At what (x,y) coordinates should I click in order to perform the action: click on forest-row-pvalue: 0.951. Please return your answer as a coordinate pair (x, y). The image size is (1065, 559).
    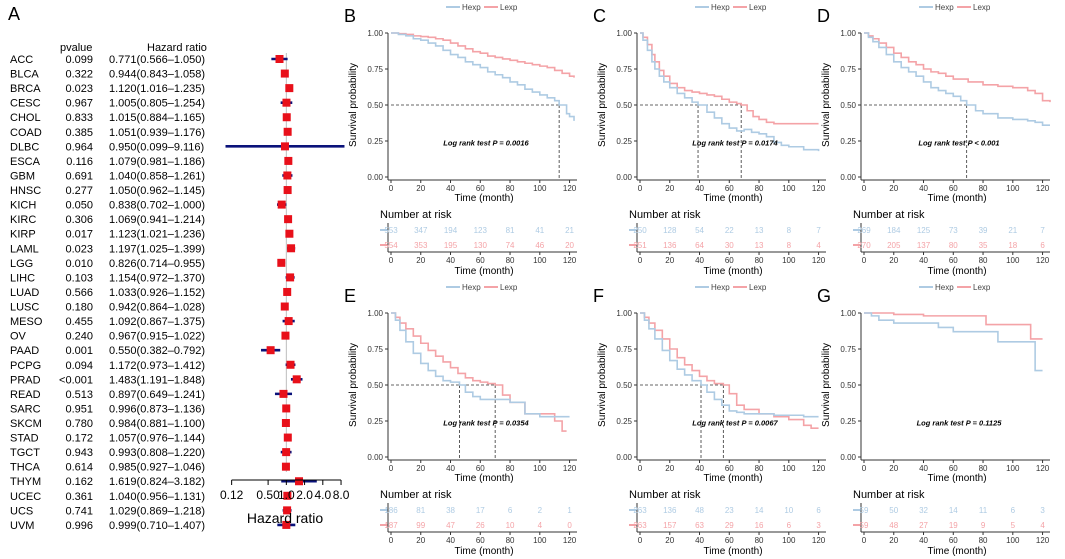
    Looking at the image, I should click on (79, 409).